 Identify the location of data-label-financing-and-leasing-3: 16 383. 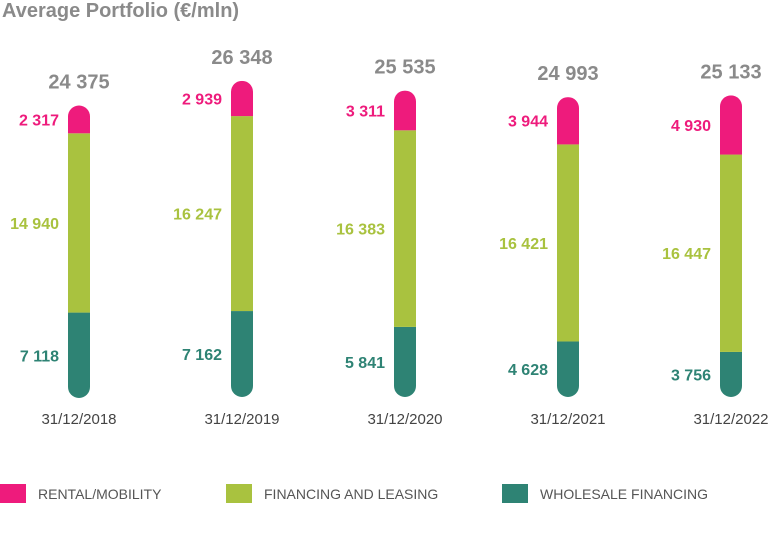
(360, 230).